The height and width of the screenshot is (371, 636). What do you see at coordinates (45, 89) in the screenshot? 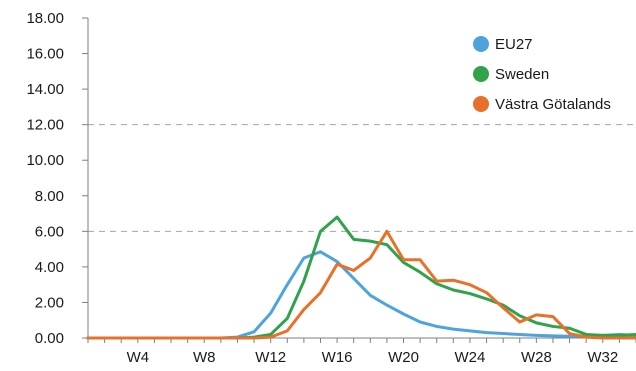
I see `y-tick-label: 14.00` at bounding box center [45, 89].